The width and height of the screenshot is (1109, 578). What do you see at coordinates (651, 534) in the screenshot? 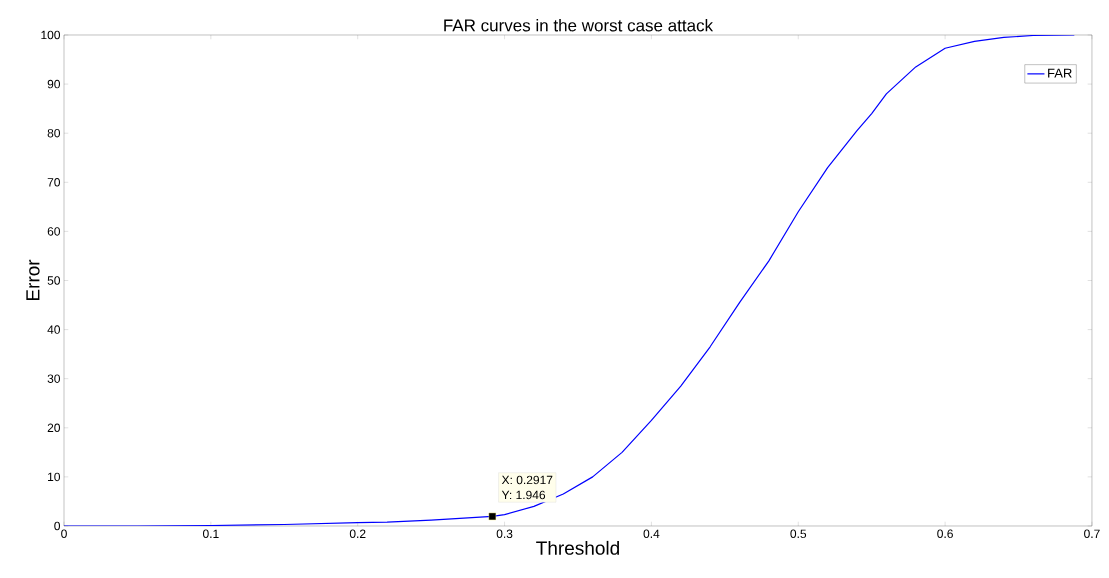
I see `x-tick-label: 0.4` at bounding box center [651, 534].